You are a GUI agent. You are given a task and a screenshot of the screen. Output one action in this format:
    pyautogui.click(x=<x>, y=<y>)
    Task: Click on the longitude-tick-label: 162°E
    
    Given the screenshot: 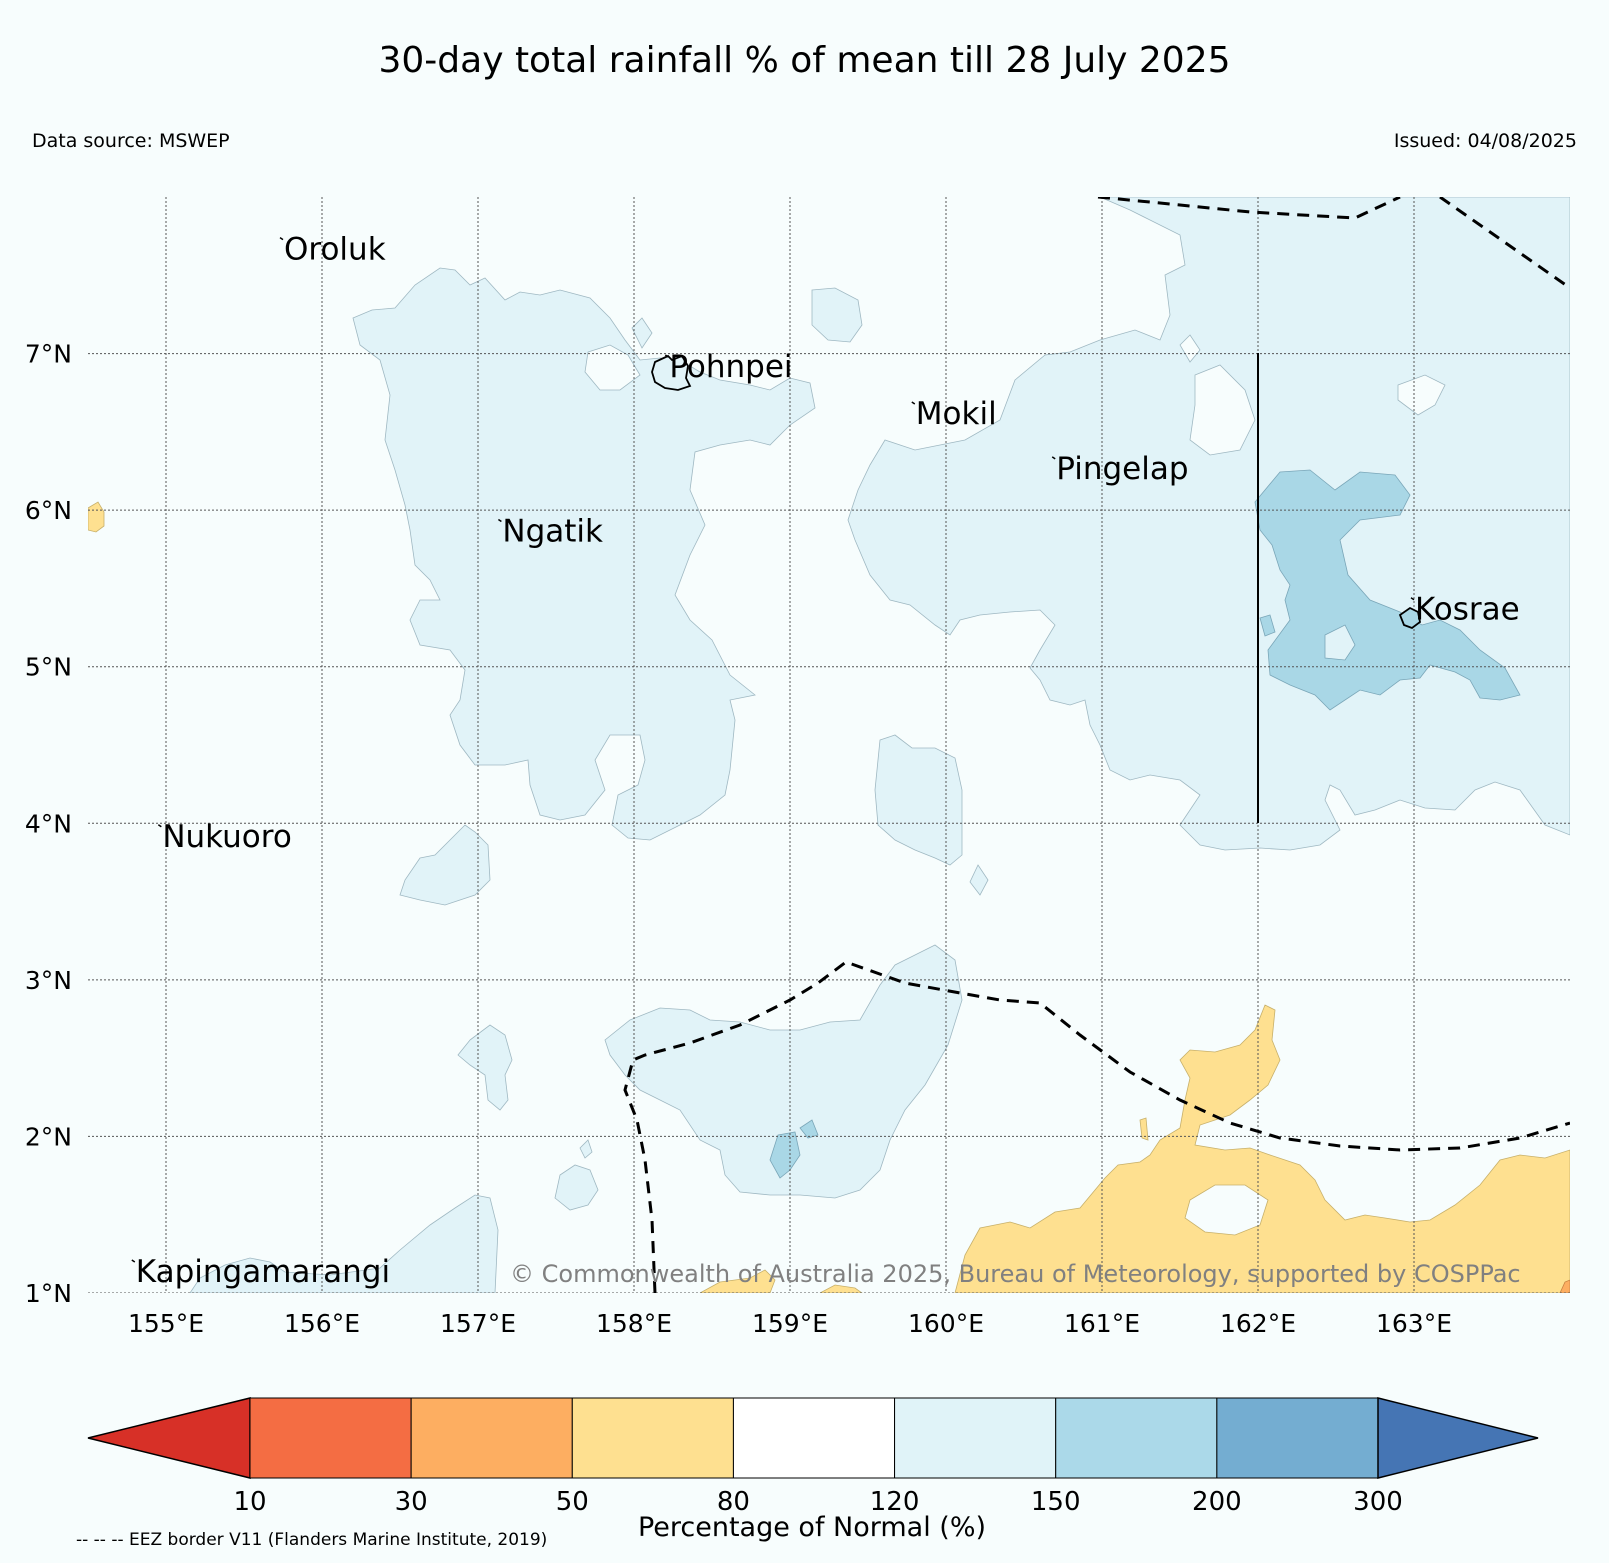 What is the action you would take?
    pyautogui.click(x=1258, y=1323)
    